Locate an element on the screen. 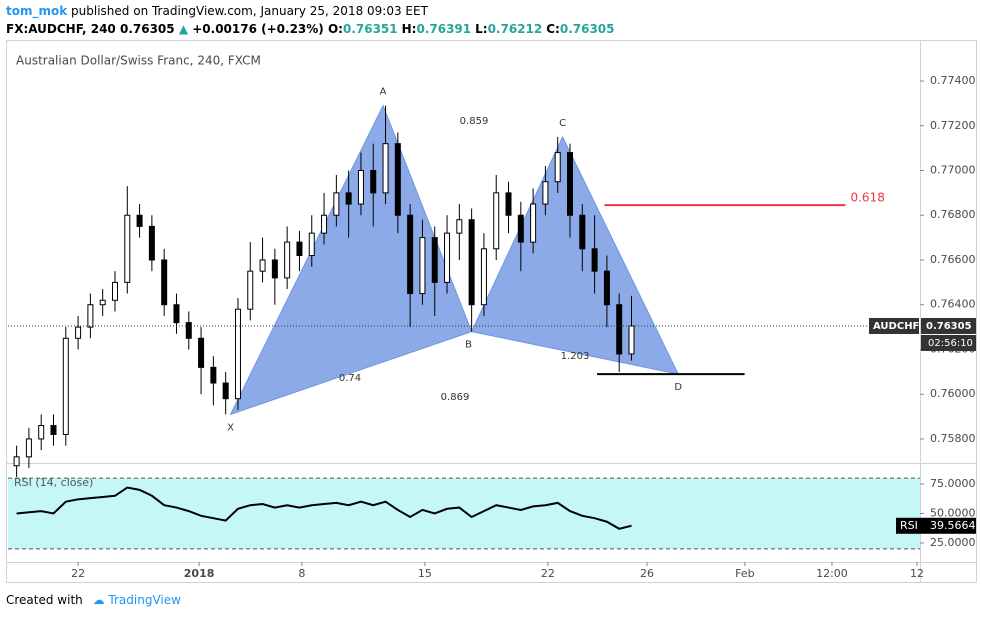 This screenshot has height=619, width=982. ohlc-value: 0.76212 is located at coordinates (515, 29).